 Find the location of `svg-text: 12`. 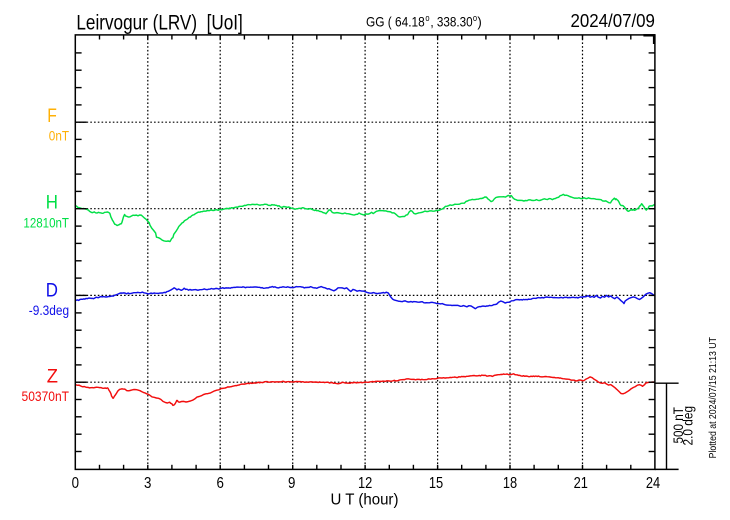

svg-text: 12 is located at coordinates (365, 483).